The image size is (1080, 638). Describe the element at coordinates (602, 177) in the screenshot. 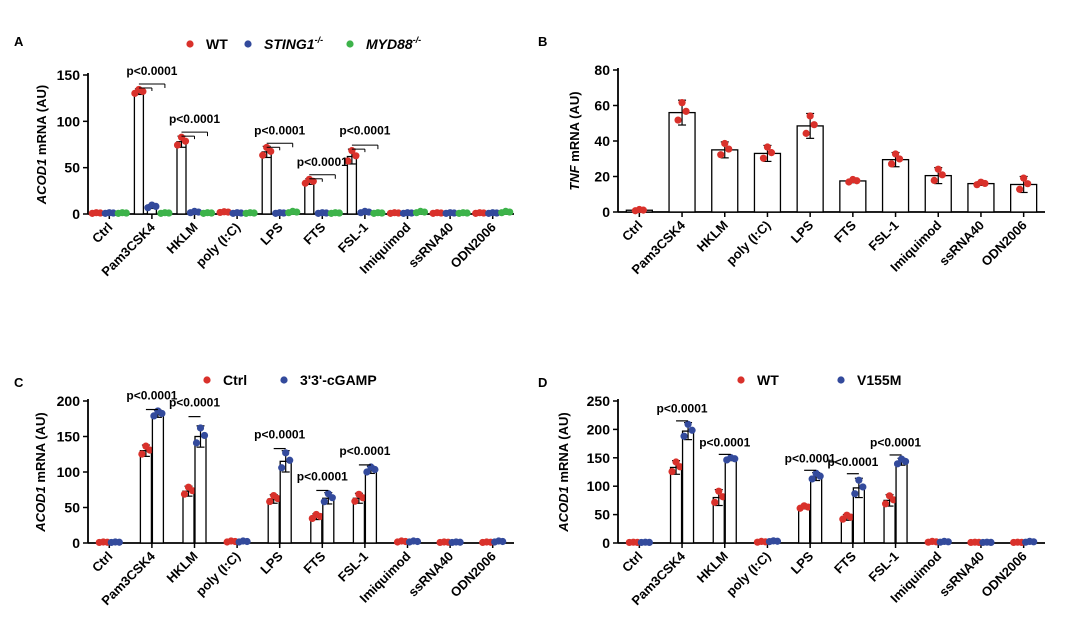

I see `y-tick-label: 20` at that location.